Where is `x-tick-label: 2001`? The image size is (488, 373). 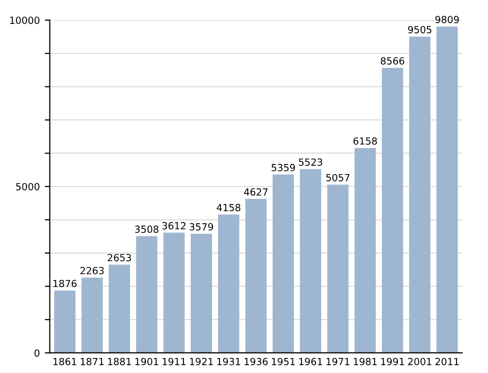 x-tick-label: 2001 is located at coordinates (420, 362).